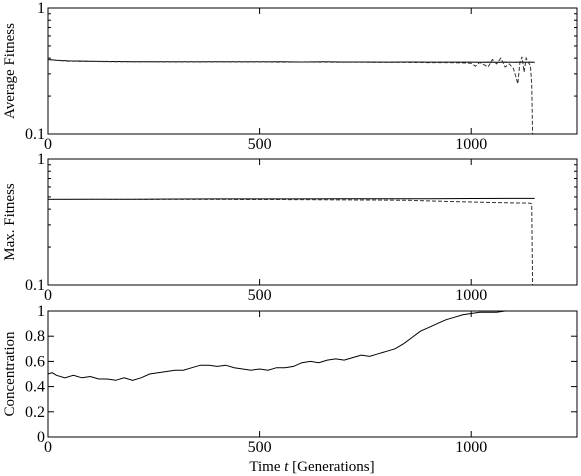 The width and height of the screenshot is (581, 476). Describe the element at coordinates (41, 437) in the screenshot. I see `y-tick-label: 0` at that location.